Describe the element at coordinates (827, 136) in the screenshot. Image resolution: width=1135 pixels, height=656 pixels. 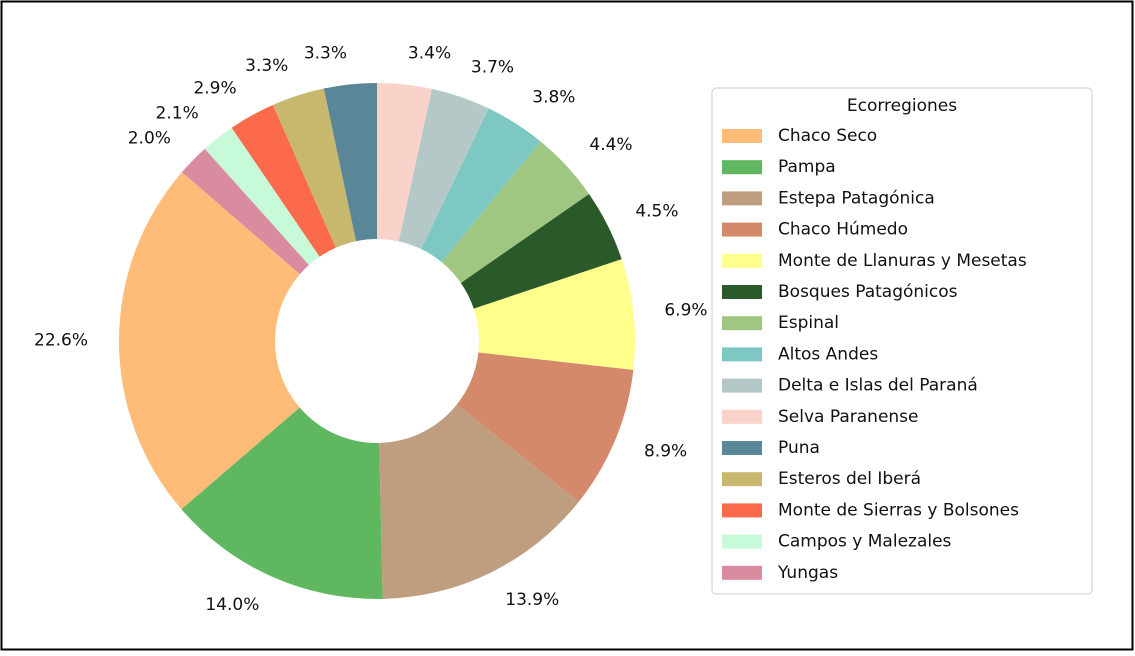
I see `legend-label: Chaco Seco` at that location.